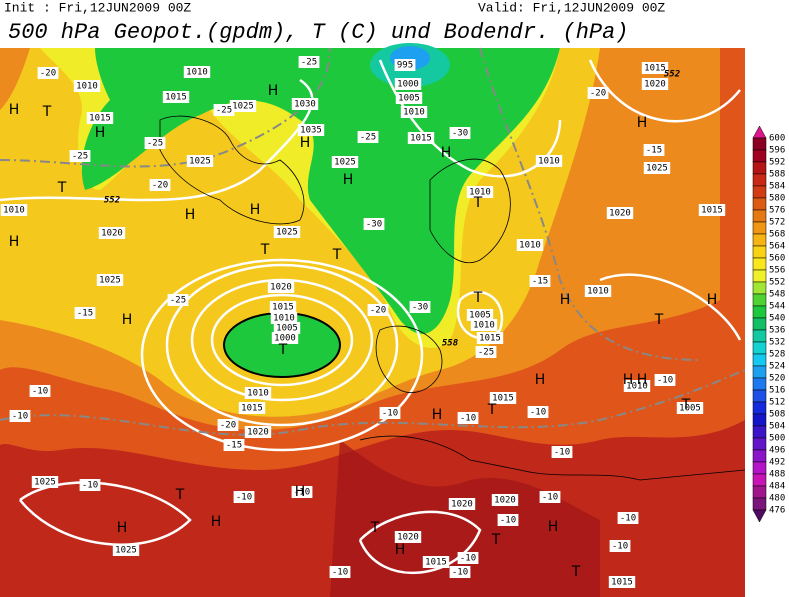 The height and width of the screenshot is (597, 789). I want to click on pressure-label: 1030, so click(305, 105).